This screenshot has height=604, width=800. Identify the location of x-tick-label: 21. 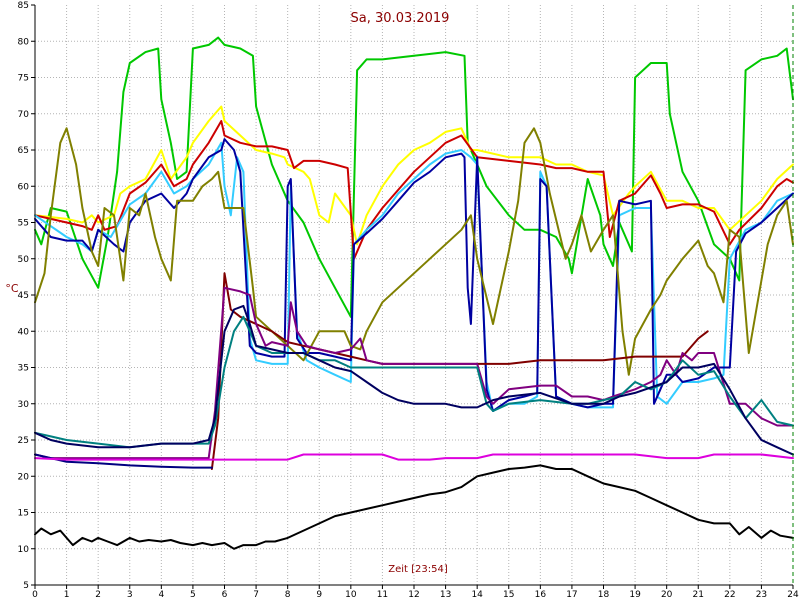
(698, 595).